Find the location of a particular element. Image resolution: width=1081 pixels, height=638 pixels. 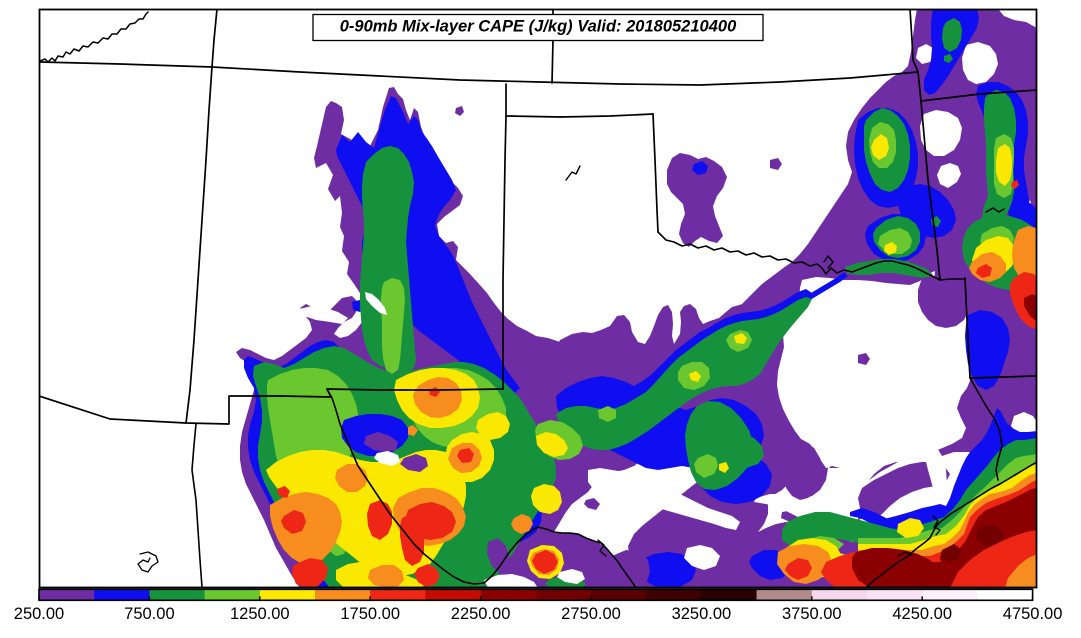

svg-text: 2250.00 is located at coordinates (481, 614).